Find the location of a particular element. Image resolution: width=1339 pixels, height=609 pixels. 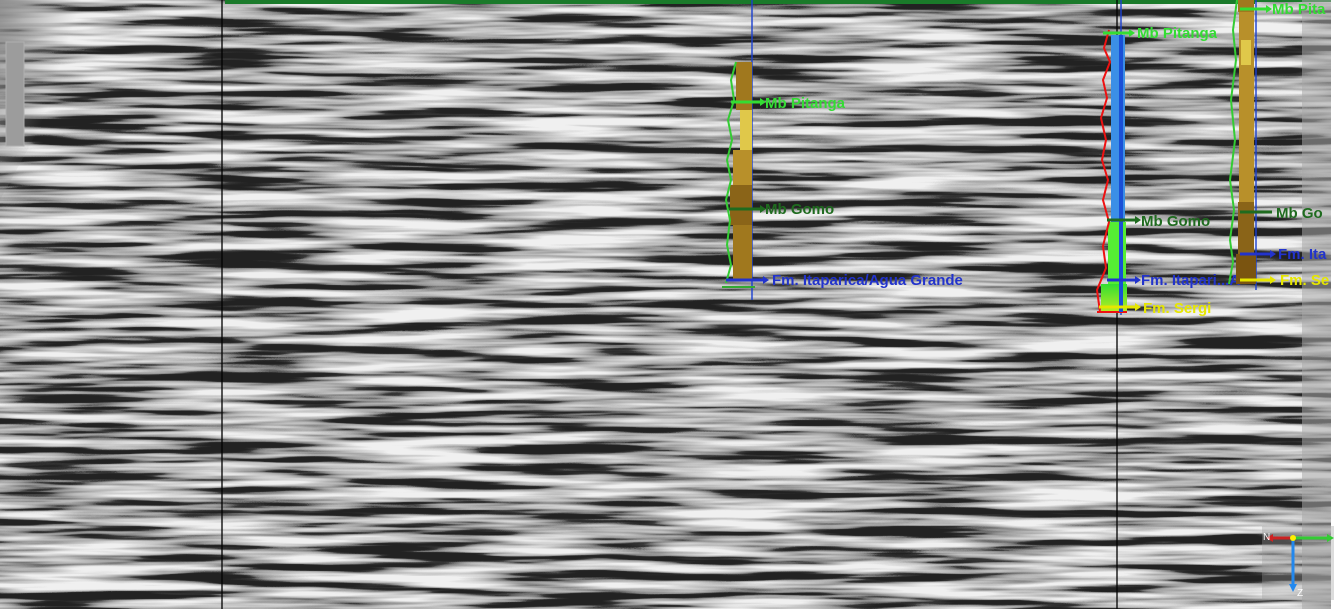

well-2-marker-label-2: Fm. Itapari...A is located at coordinates (1190, 280).